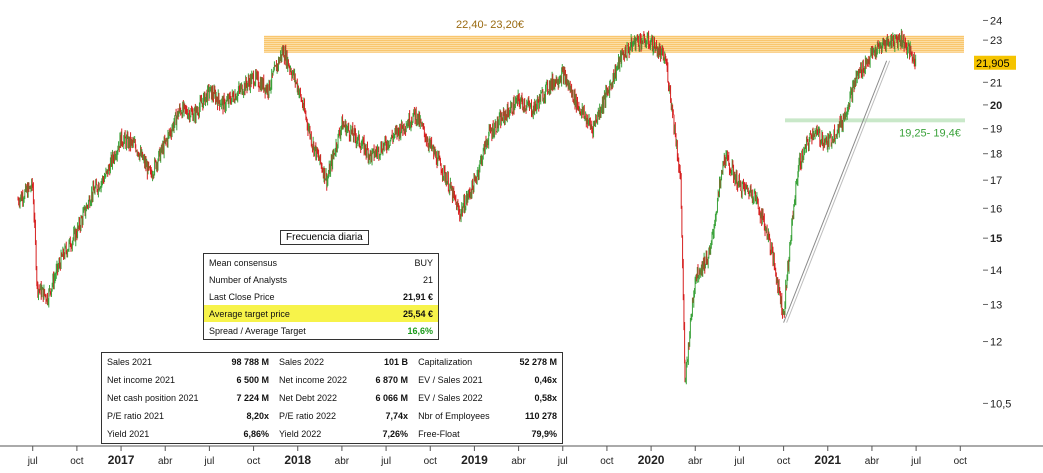 The image size is (1043, 473). Describe the element at coordinates (996, 209) in the screenshot. I see `y-tick-label: 16` at that location.